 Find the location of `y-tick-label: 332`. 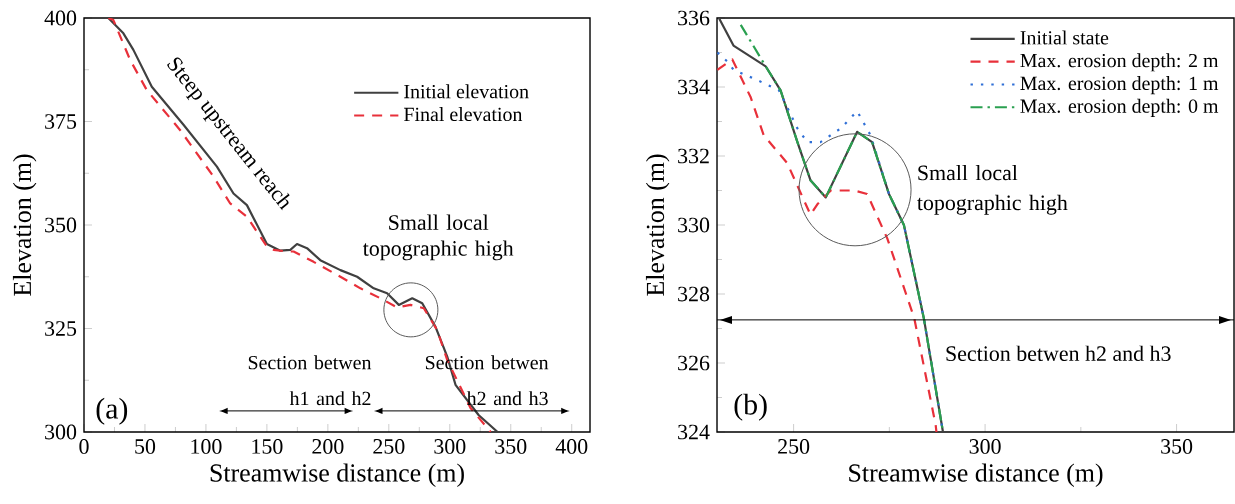

y-tick-label: 332 is located at coordinates (693, 156).